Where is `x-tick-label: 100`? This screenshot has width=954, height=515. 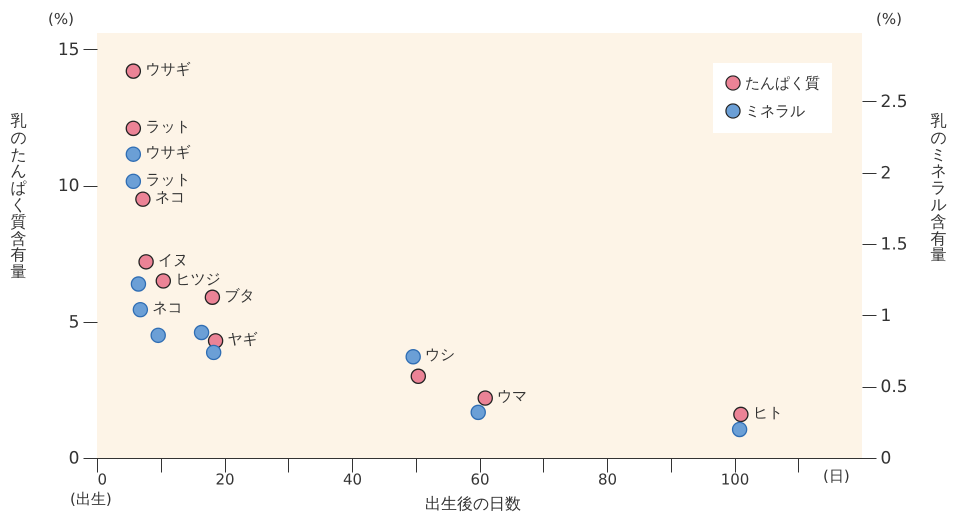
x-tick-label: 100 is located at coordinates (735, 479).